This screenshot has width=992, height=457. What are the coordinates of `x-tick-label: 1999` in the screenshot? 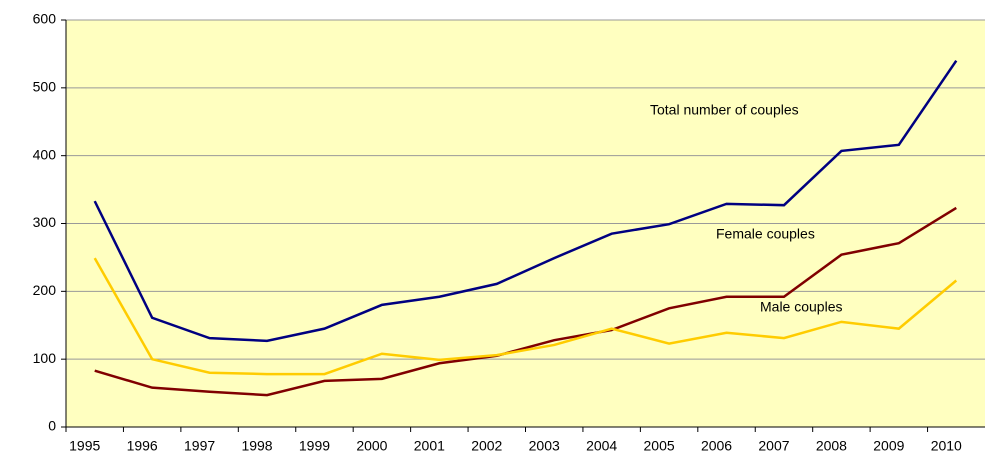 It's located at (314, 446).